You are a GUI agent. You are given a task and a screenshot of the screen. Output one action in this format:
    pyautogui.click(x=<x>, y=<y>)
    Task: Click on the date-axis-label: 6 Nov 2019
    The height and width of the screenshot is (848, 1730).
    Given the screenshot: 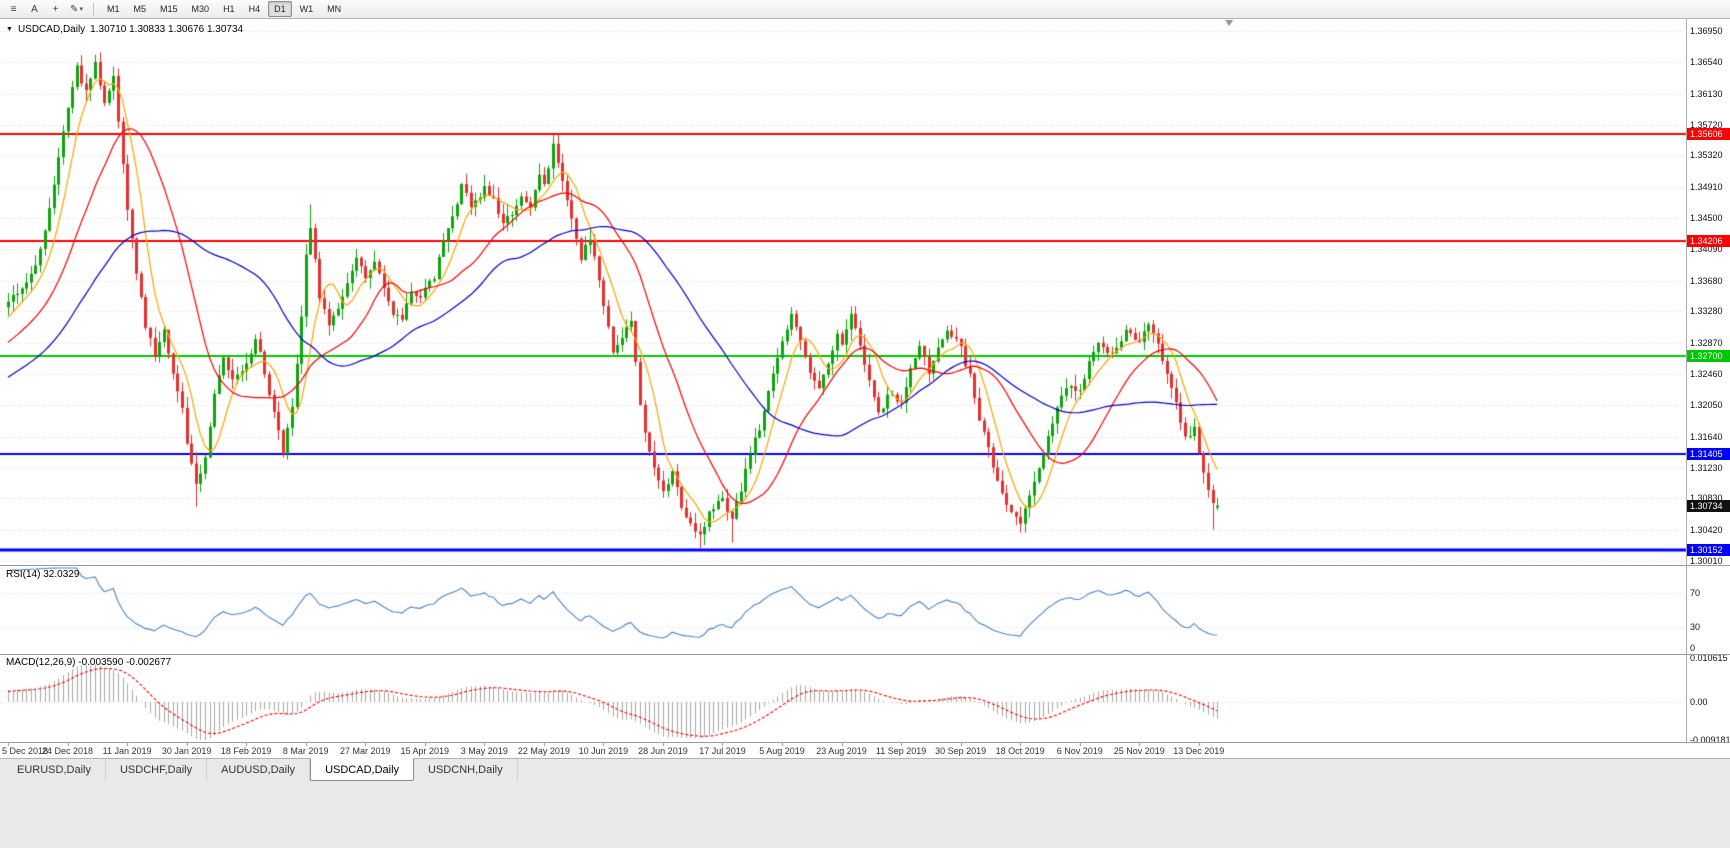 What is the action you would take?
    pyautogui.click(x=1079, y=751)
    